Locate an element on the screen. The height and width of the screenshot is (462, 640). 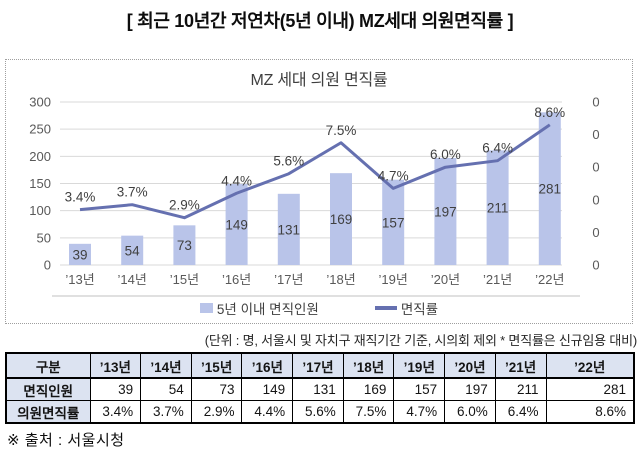
line-value-label: 3.4% is located at coordinates (80, 197).